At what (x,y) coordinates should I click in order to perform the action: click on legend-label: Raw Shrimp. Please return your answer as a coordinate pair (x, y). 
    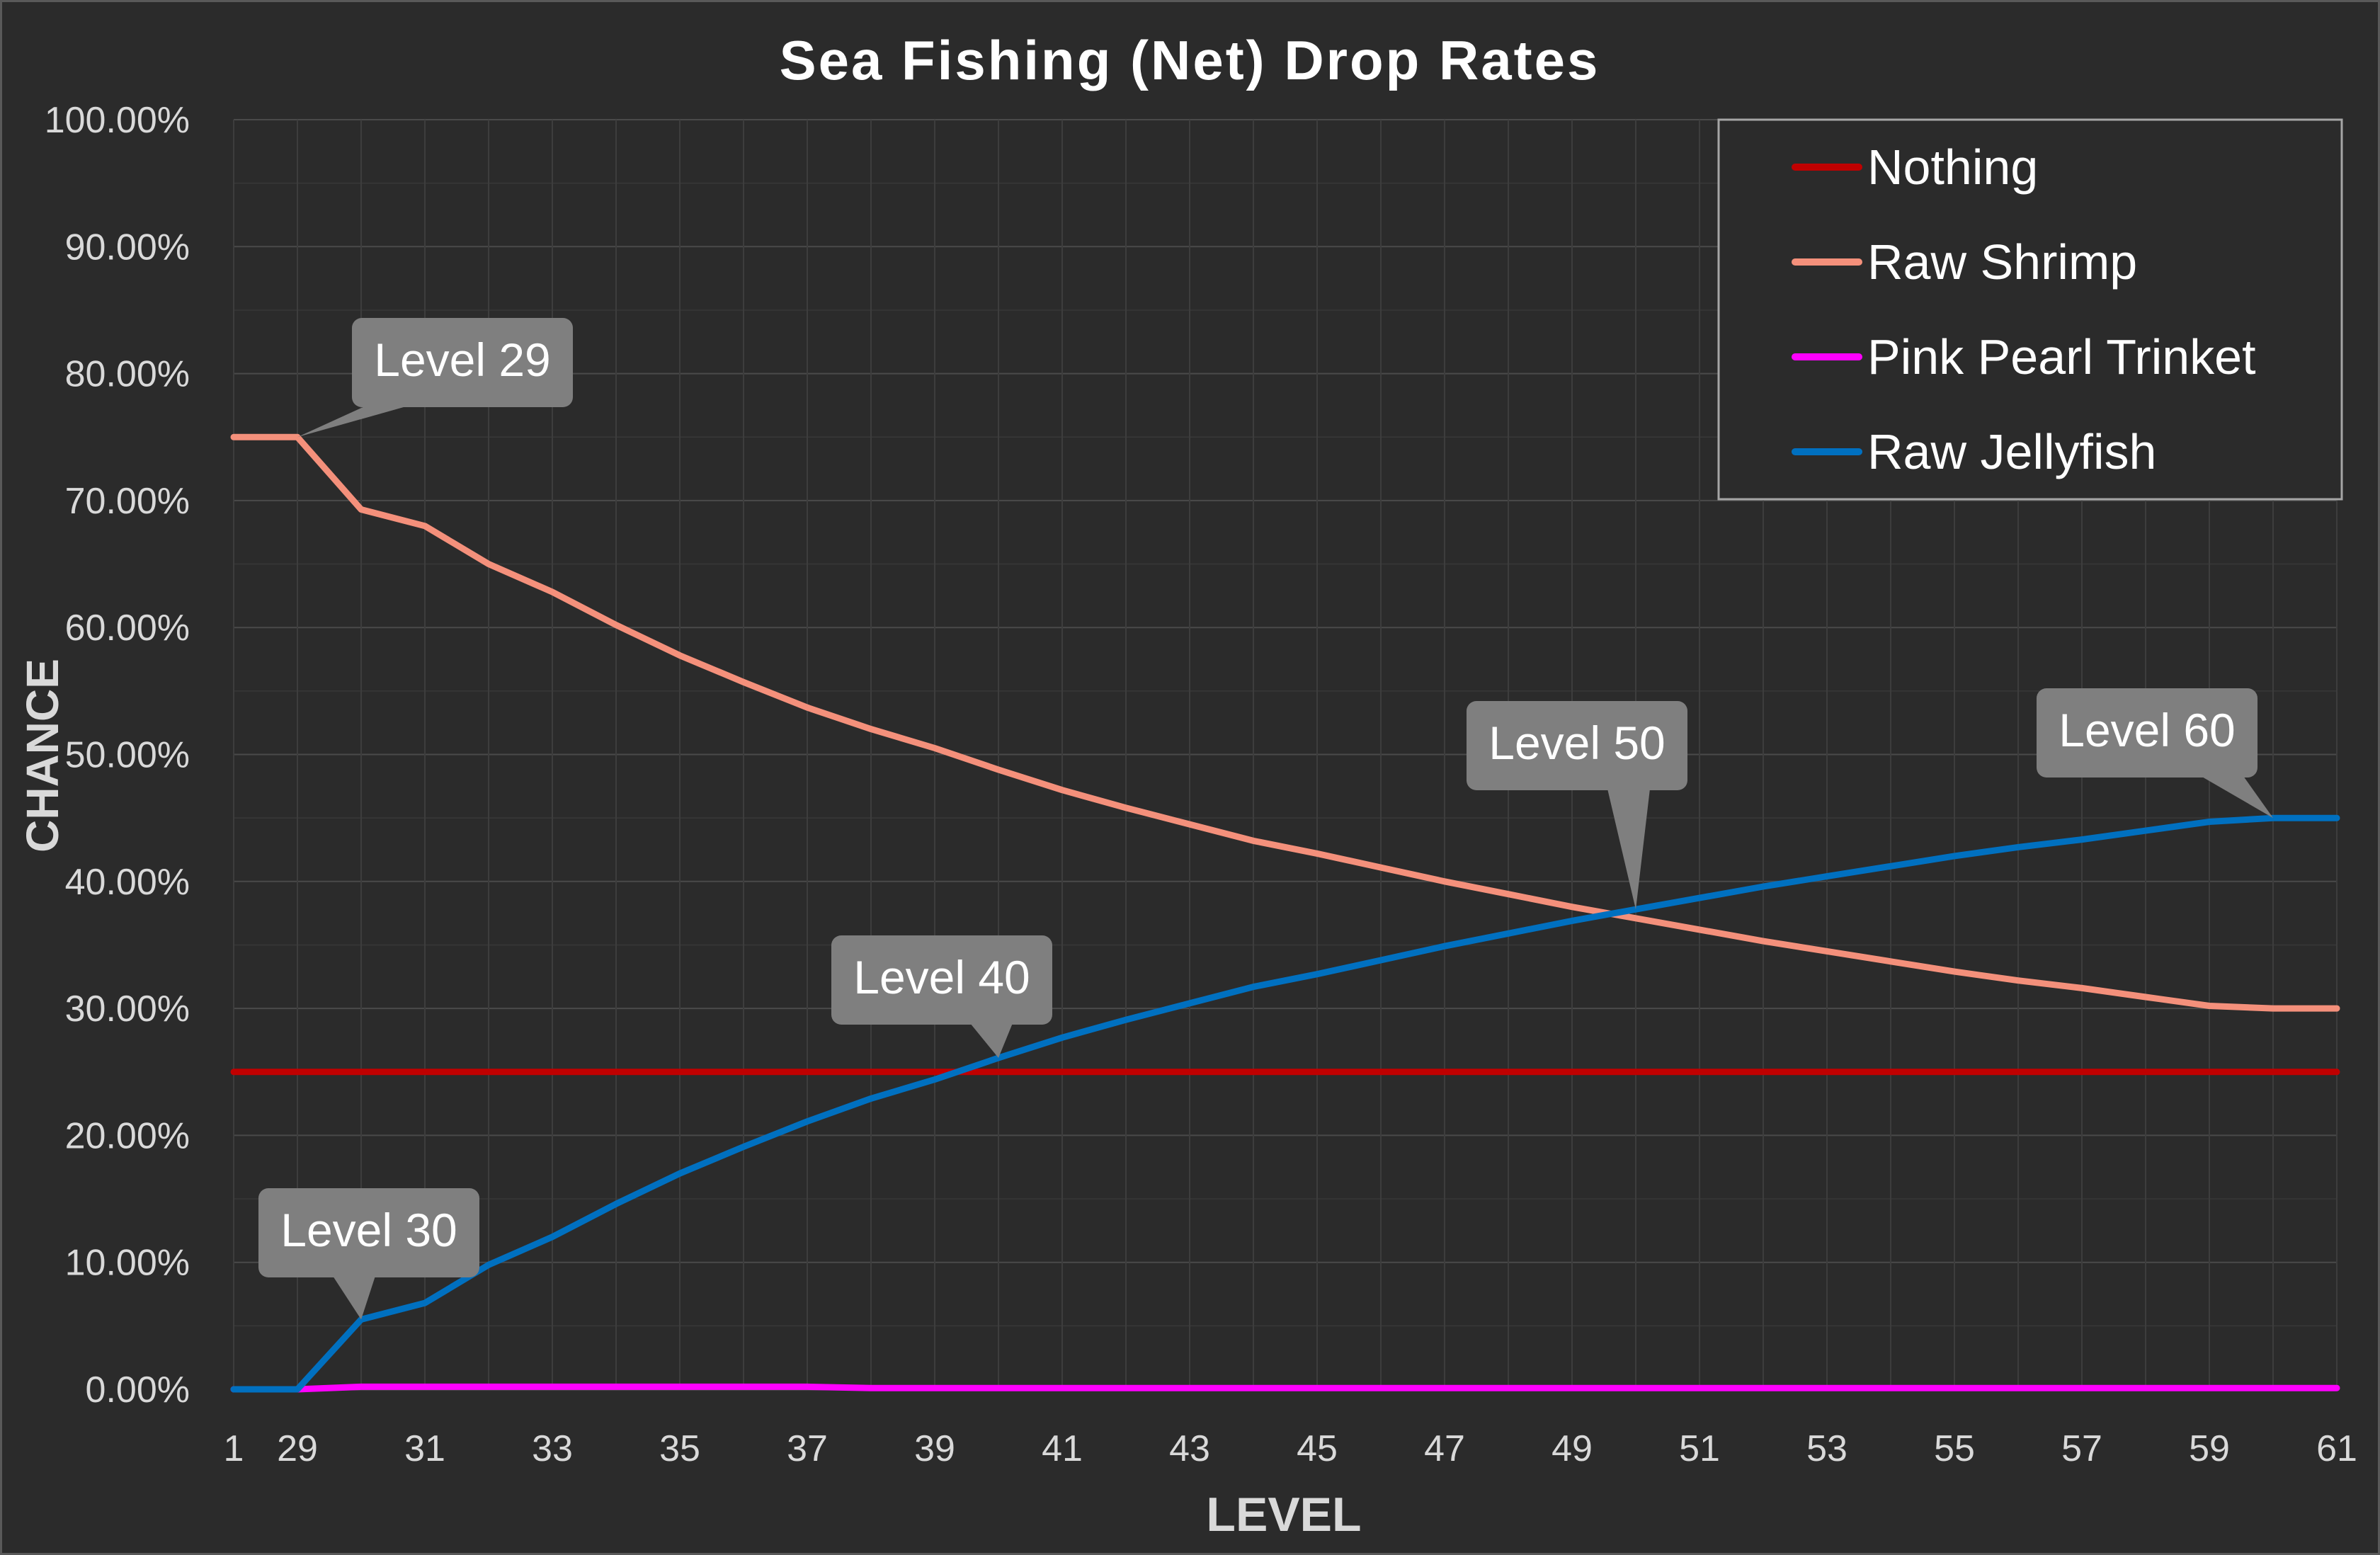
    Looking at the image, I should click on (2002, 262).